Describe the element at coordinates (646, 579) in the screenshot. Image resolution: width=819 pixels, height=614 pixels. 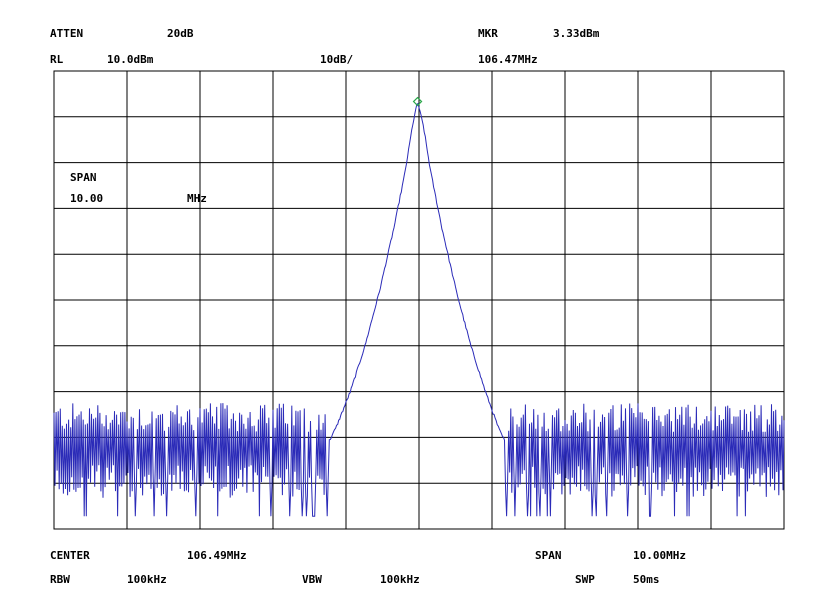
I see `swp-value: 50ms` at that location.